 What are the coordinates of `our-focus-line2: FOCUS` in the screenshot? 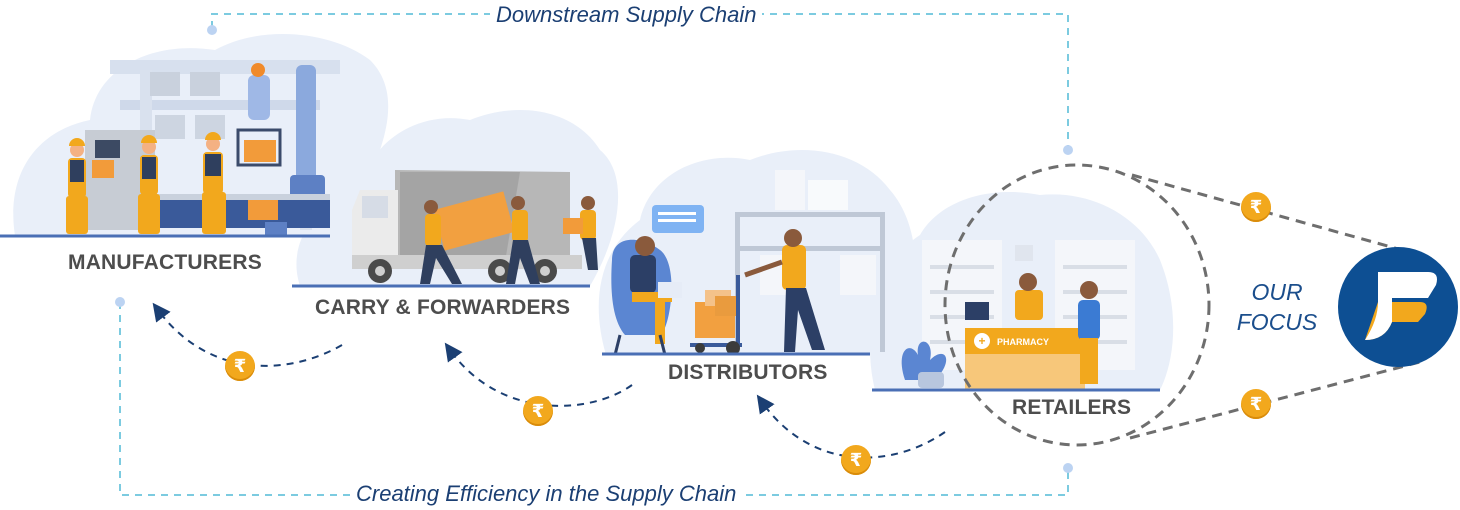 It's located at (1277, 322).